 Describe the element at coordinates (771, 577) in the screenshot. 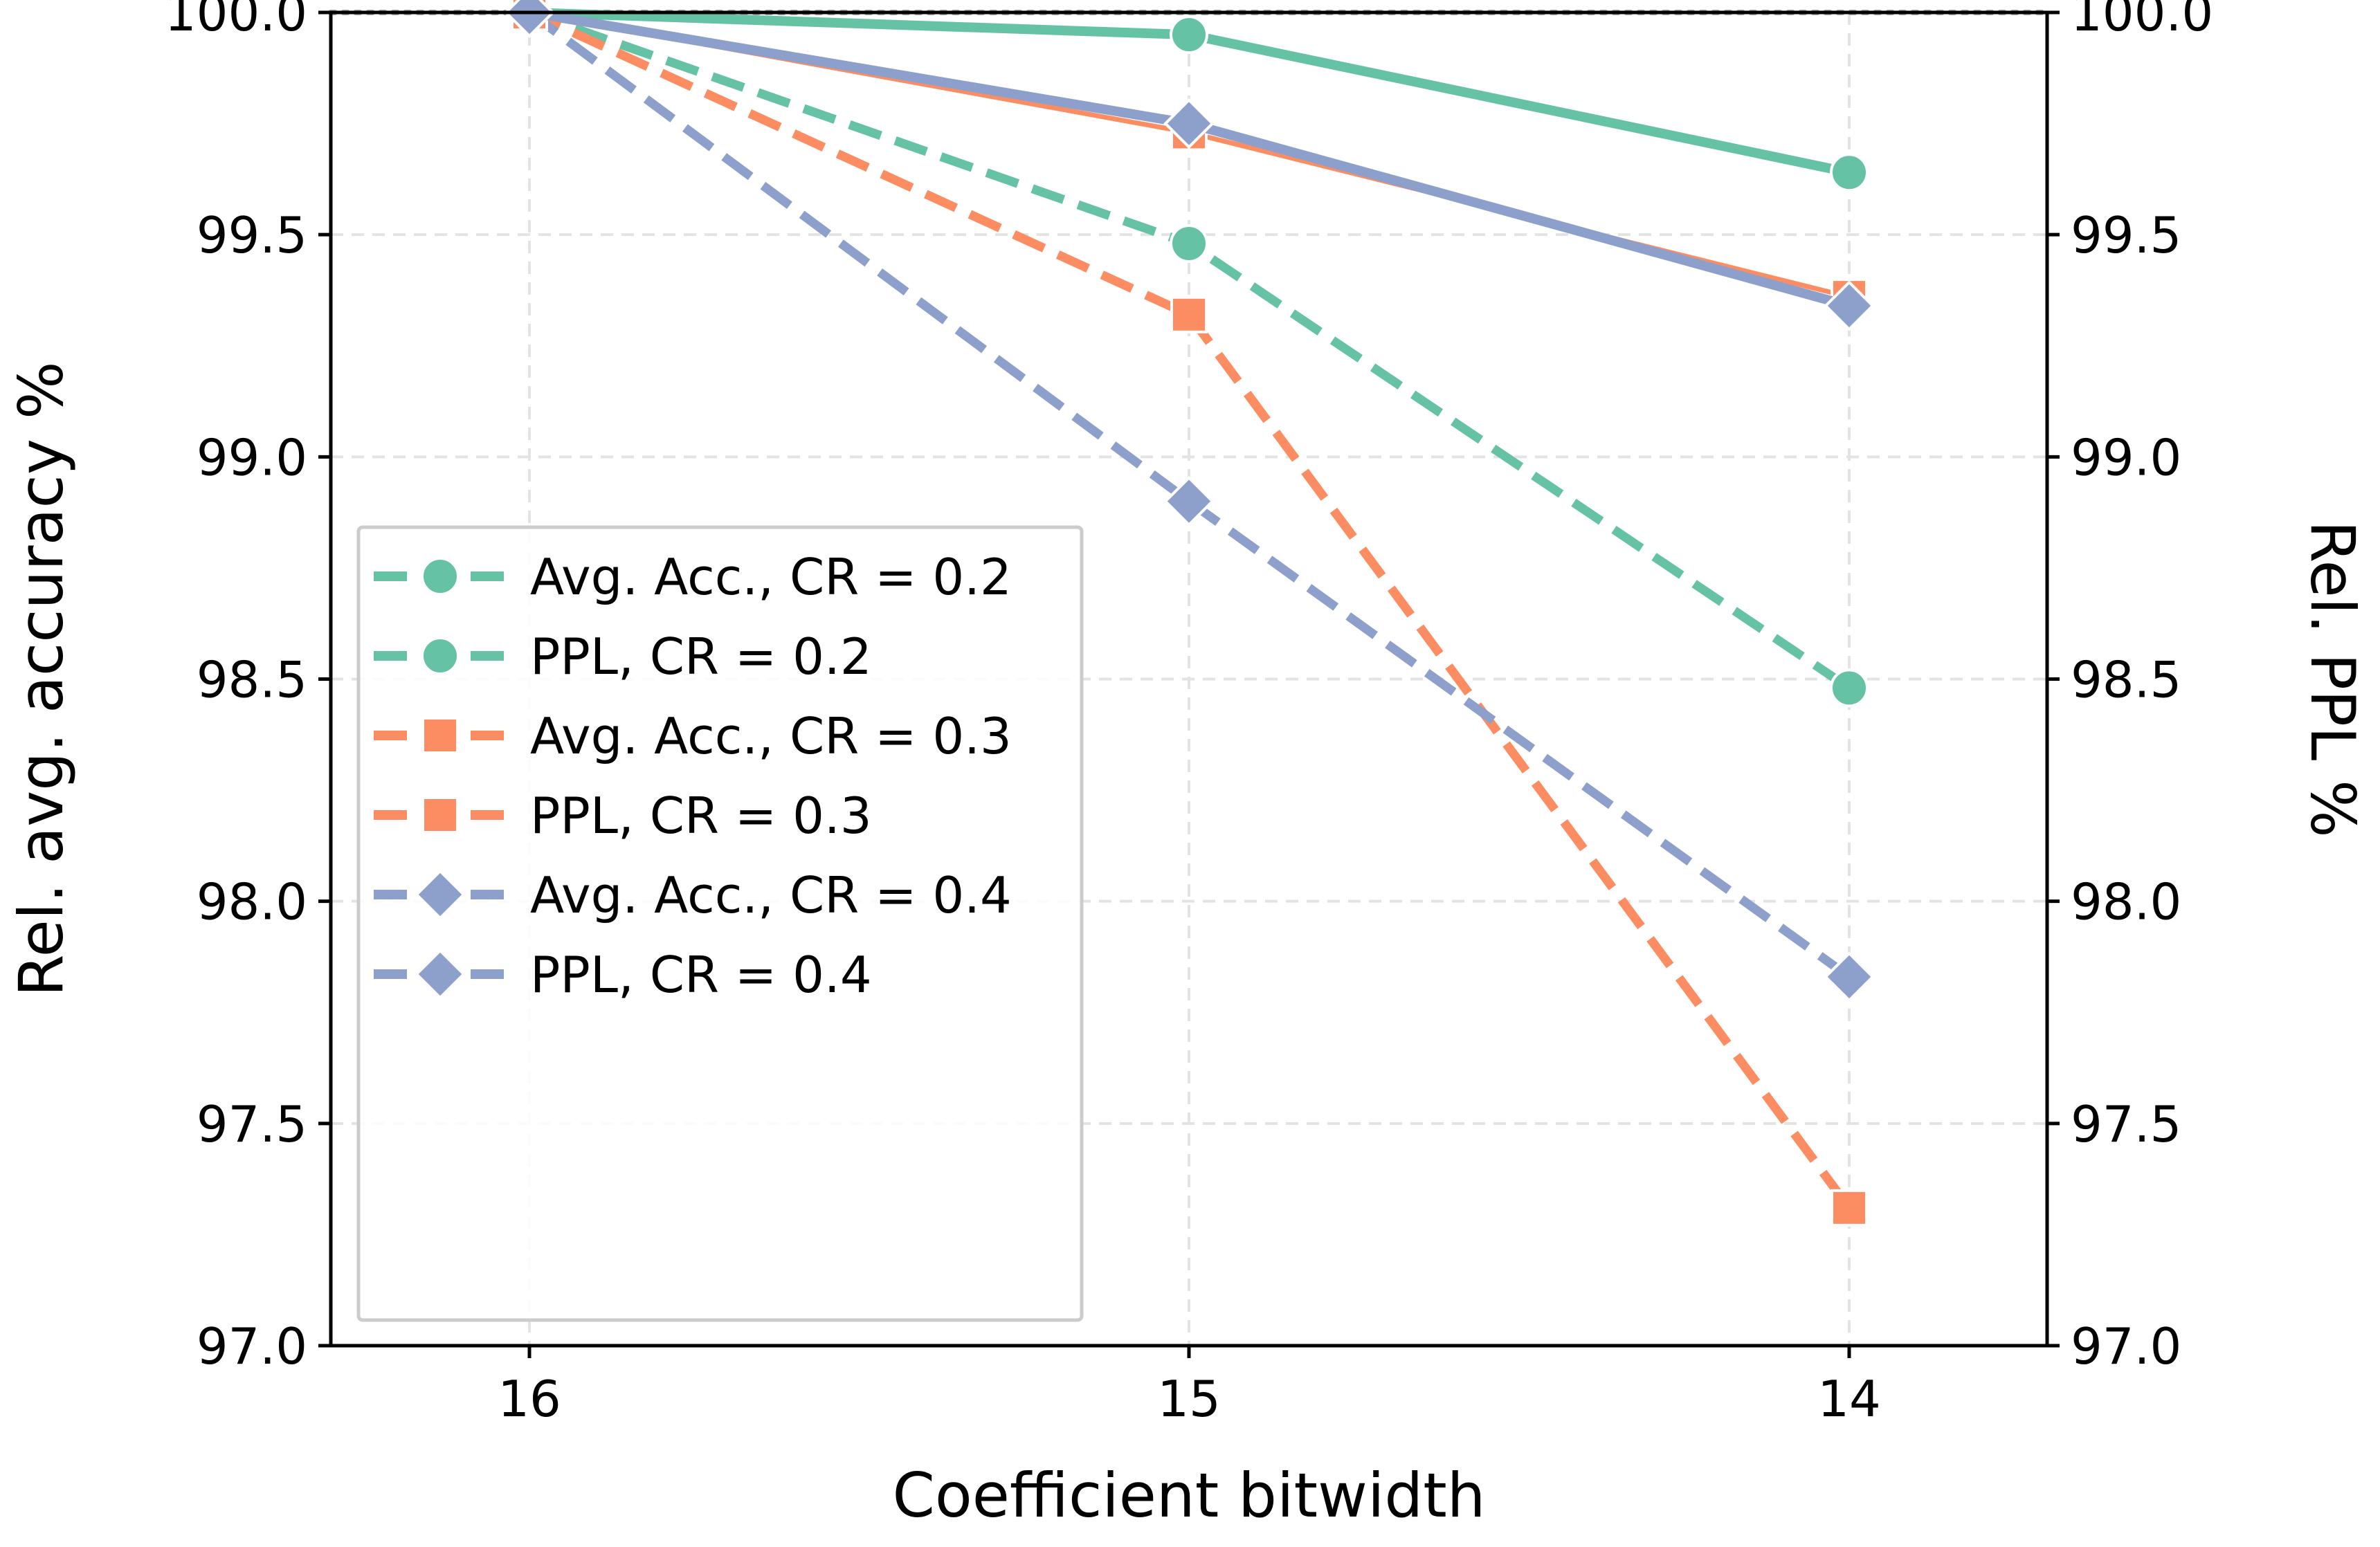

I see `legend-label: Avg. Acc., CR = 0.2` at that location.